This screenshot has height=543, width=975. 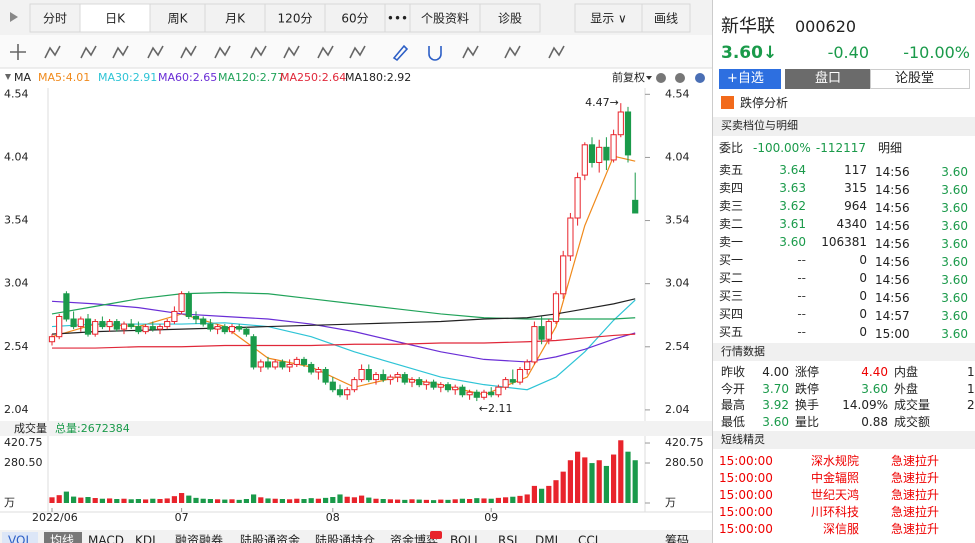 I want to click on collapse-icon, so click(x=8, y=77).